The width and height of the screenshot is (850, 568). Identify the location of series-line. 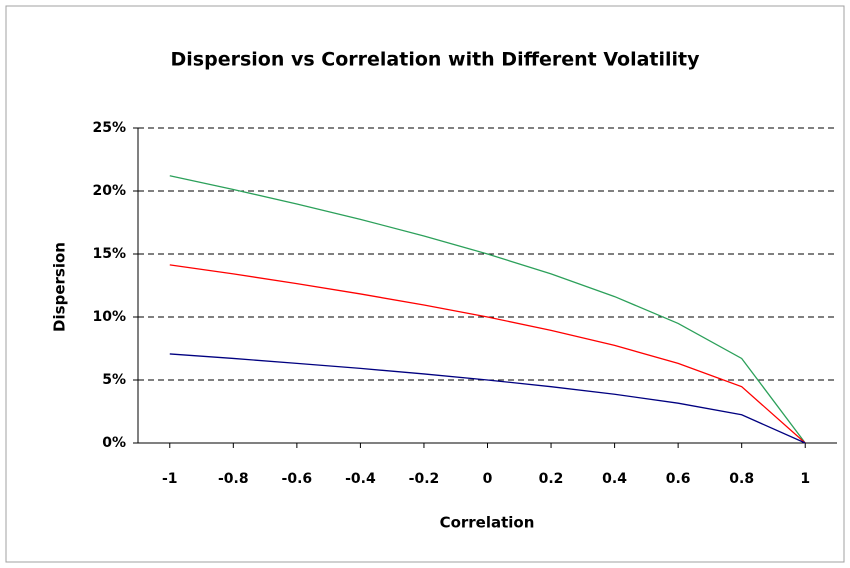
(487, 398).